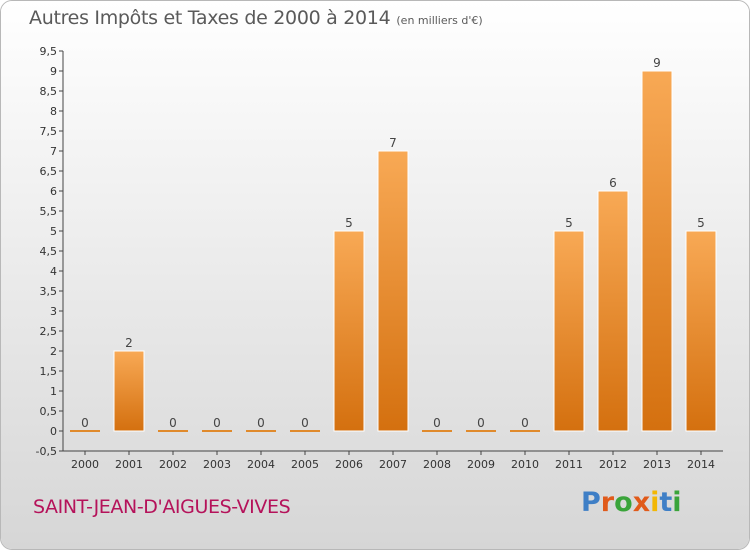  I want to click on y-tick-label: 1,5, so click(49, 371).